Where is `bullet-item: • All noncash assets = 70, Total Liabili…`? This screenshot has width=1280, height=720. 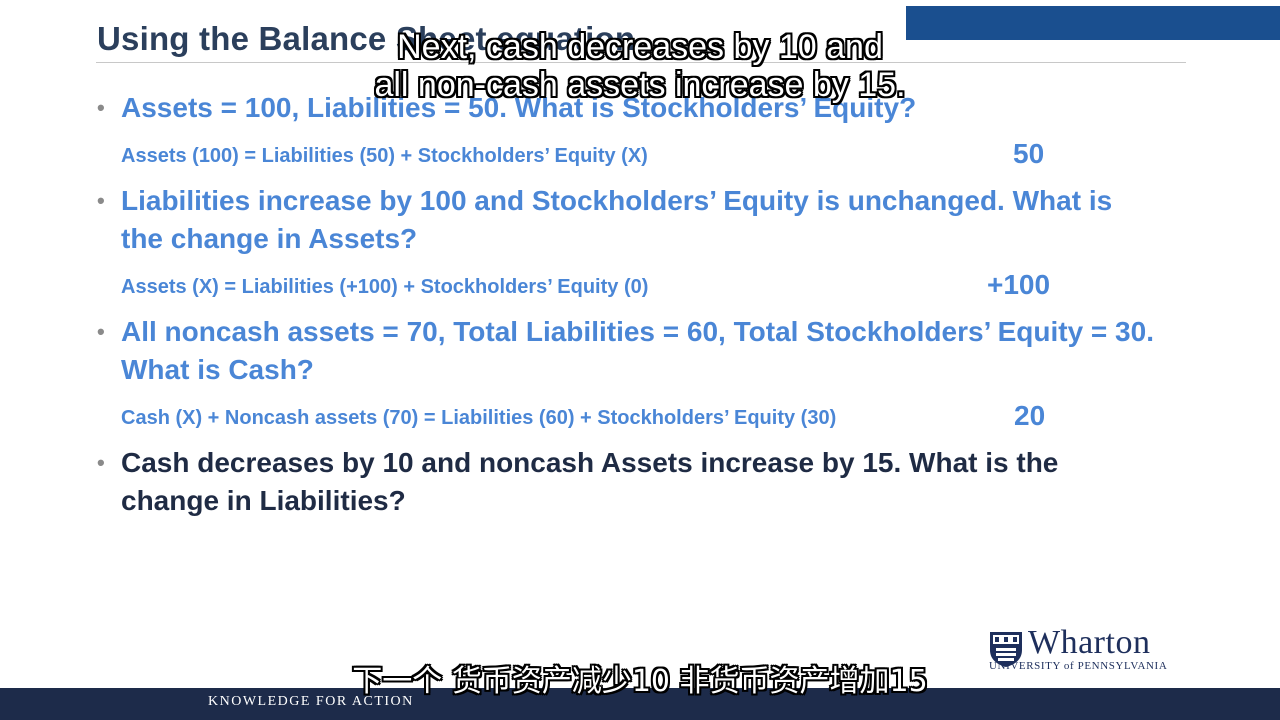 bullet-item: • All noncash assets = 70, Total Liabili… is located at coordinates (627, 351).